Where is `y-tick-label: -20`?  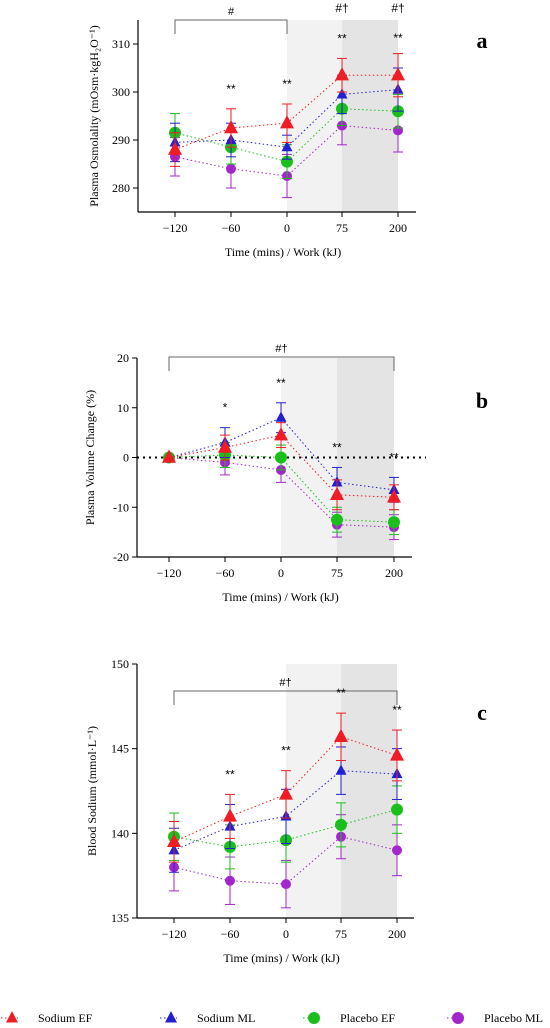
y-tick-label: -20 is located at coordinates (121, 557).